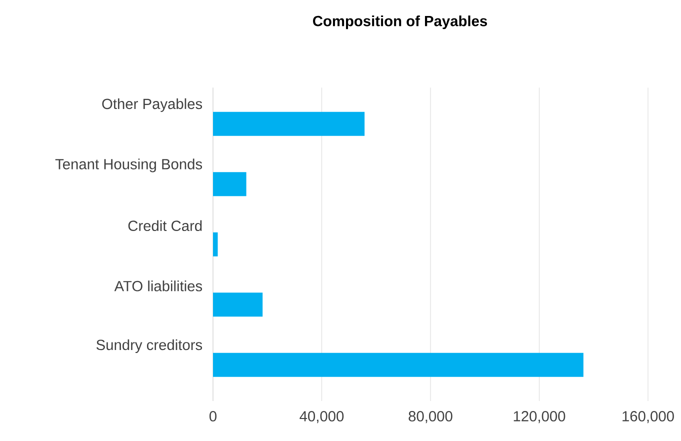 This screenshot has height=441, width=681. I want to click on y-tick-label: Tenant Housing Bonds, so click(128, 165).